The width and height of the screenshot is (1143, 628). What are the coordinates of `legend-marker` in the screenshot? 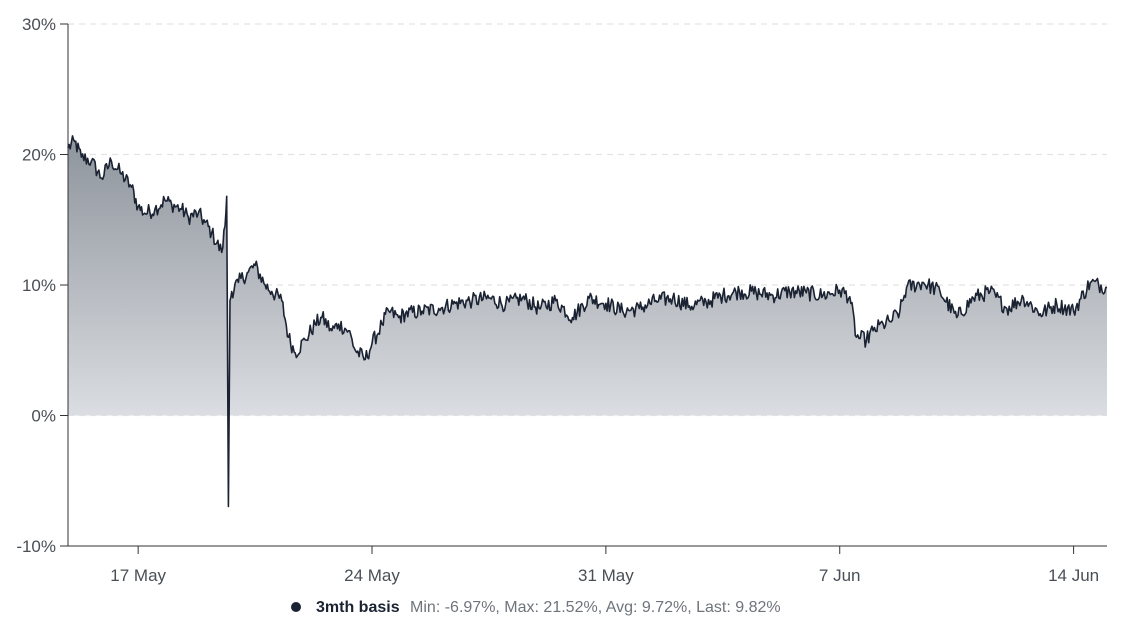 It's located at (296, 607).